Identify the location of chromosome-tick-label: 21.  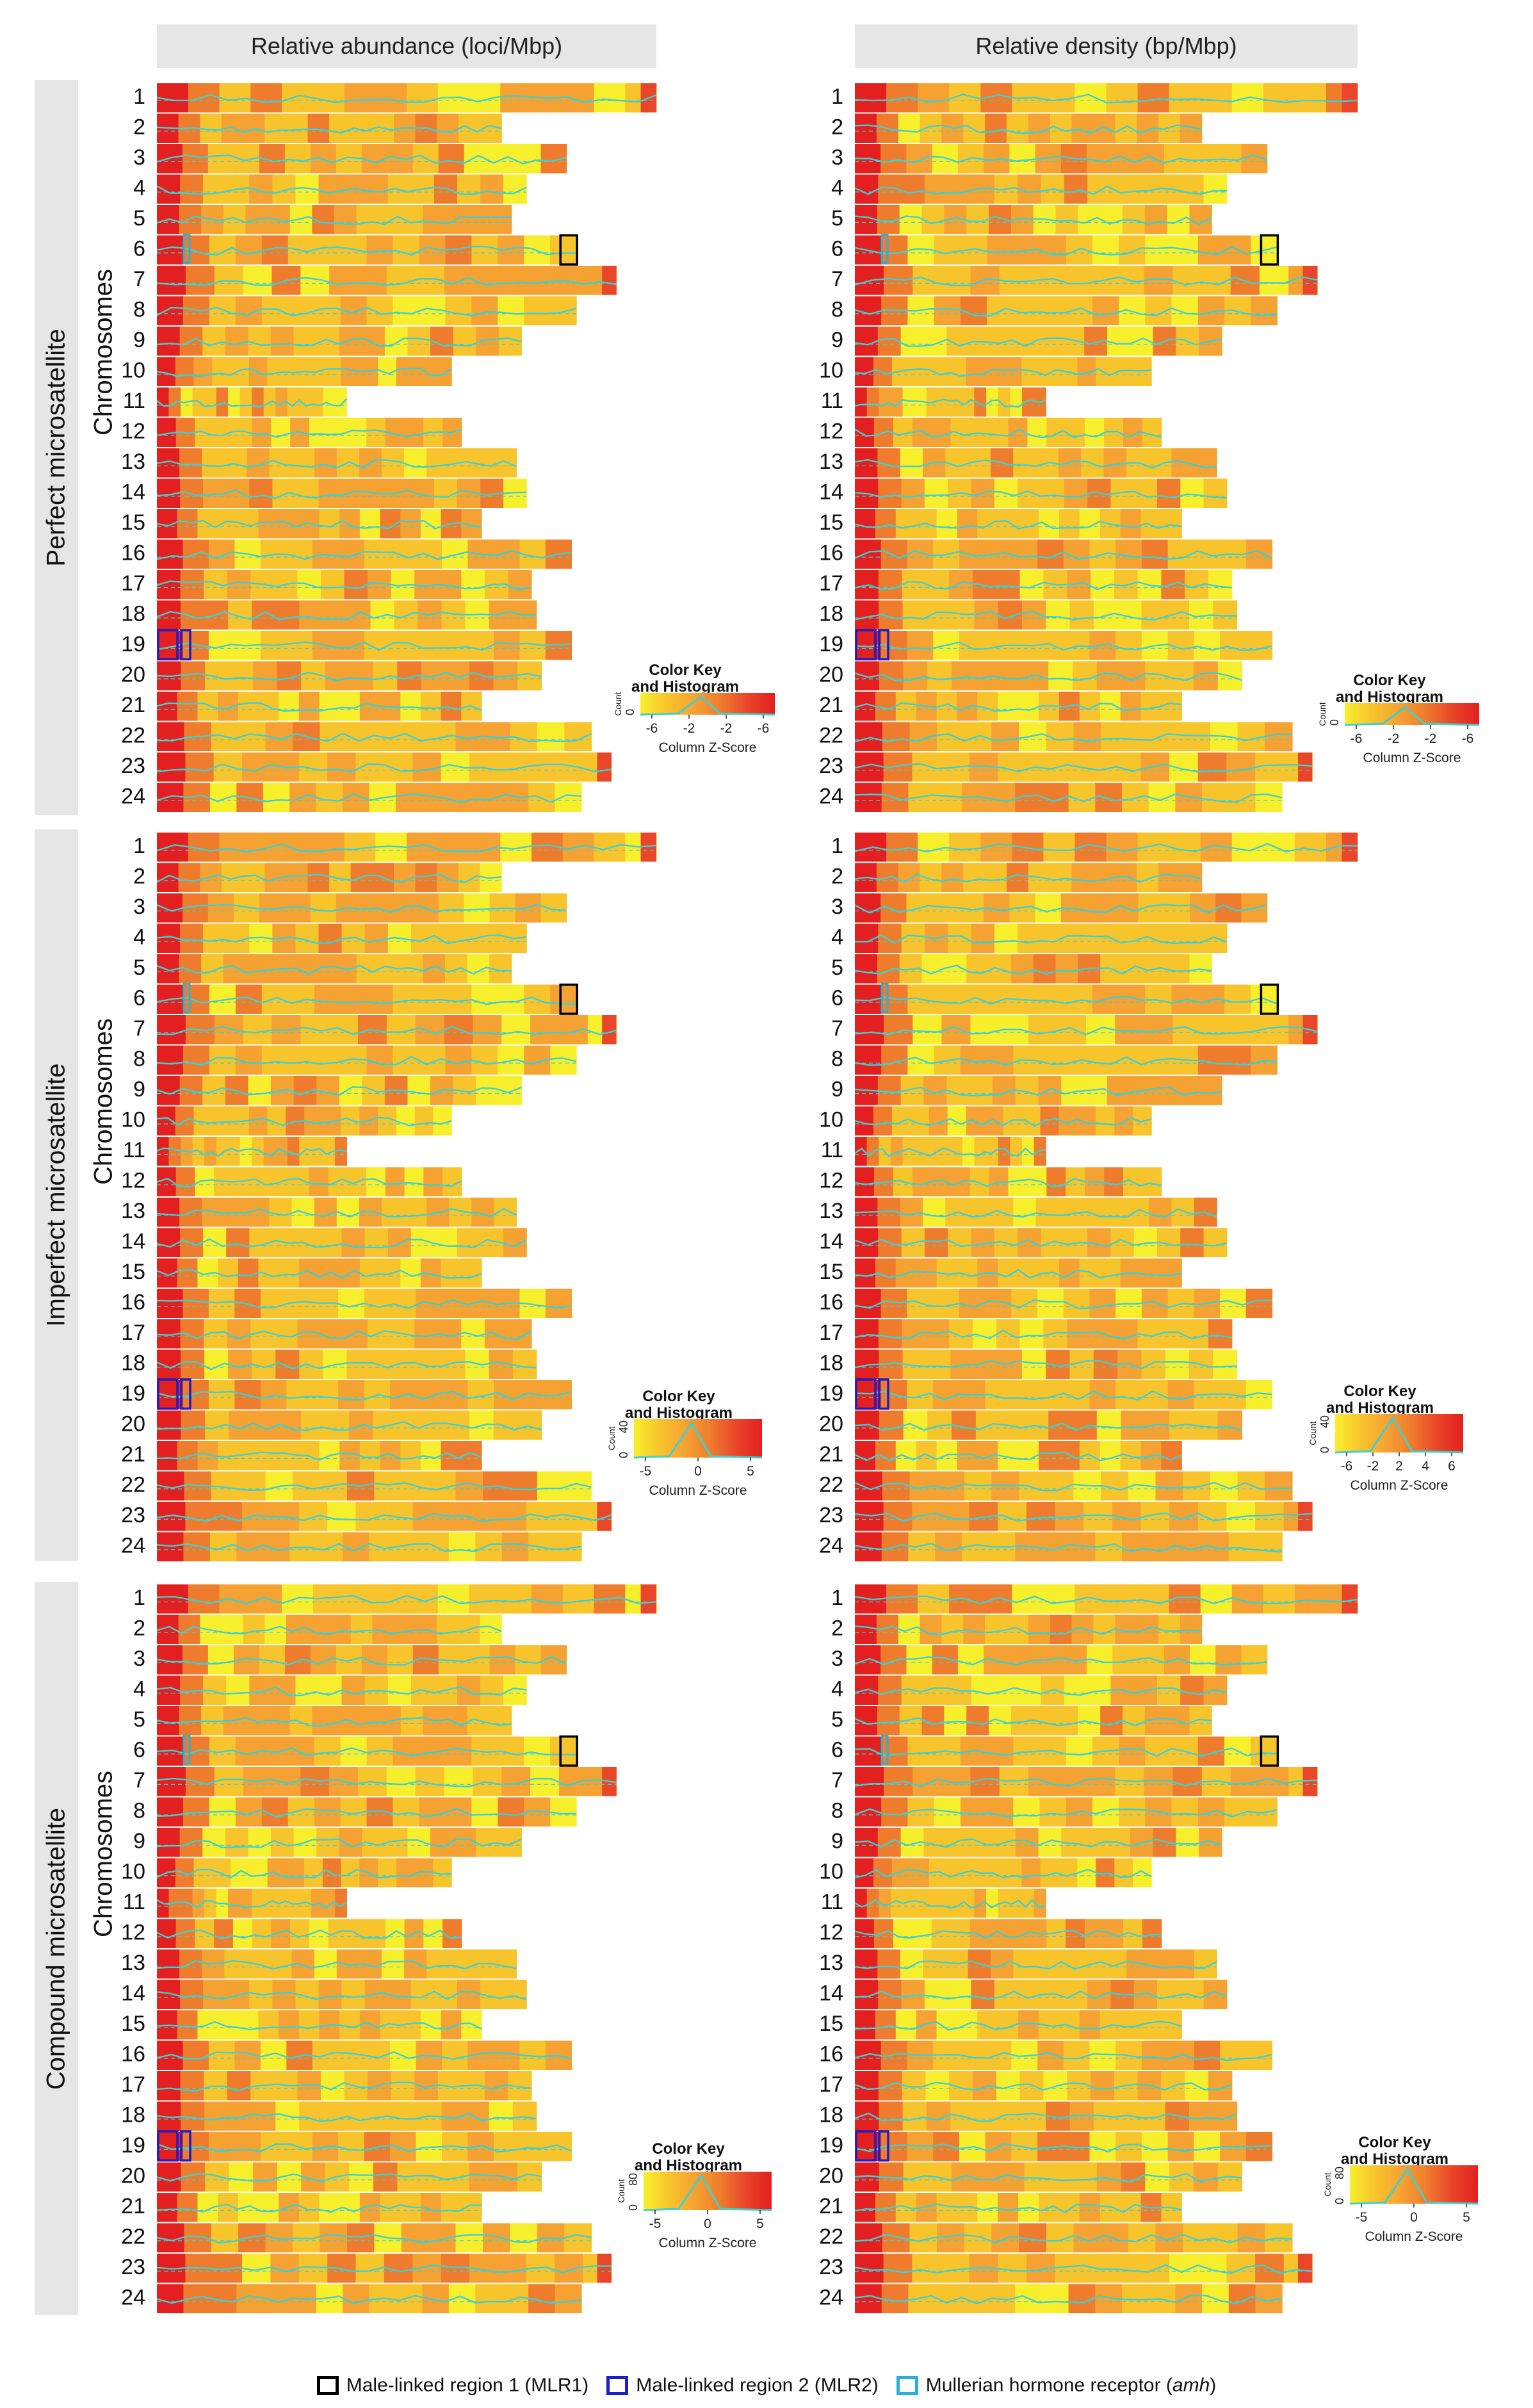
(133, 705).